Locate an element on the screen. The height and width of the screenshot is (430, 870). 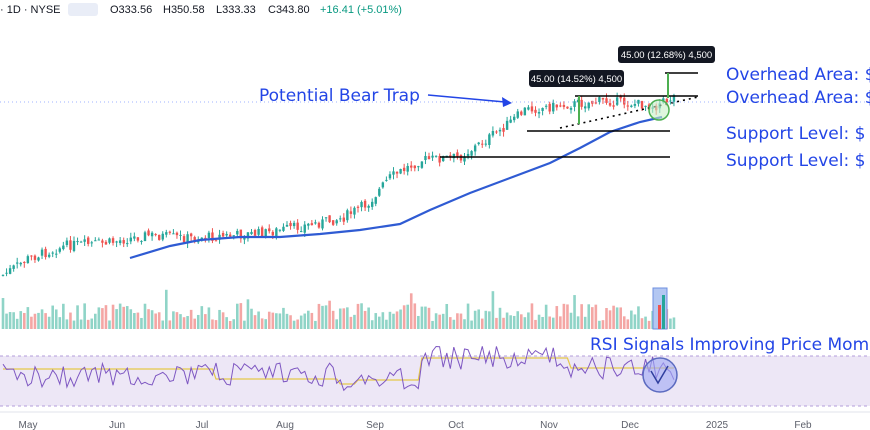
overhead-label-lower: Overhead Area: $ is located at coordinates (798, 98).